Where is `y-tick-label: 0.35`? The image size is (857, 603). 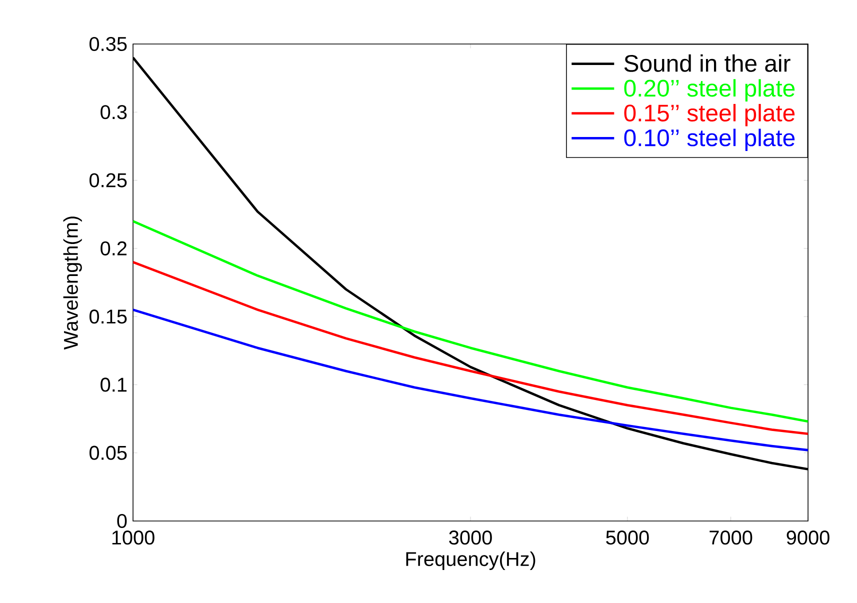
y-tick-label: 0.35 is located at coordinates (108, 44).